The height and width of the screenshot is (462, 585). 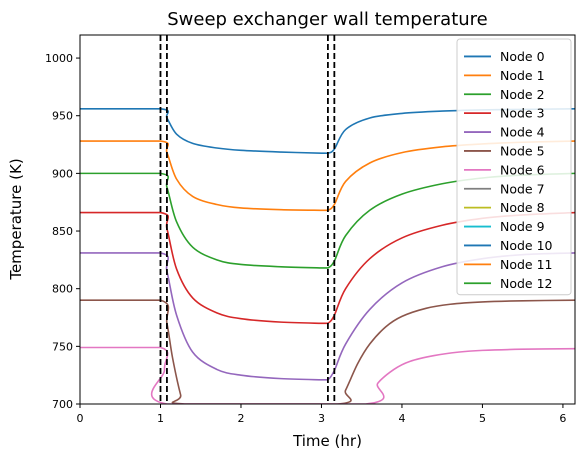 What do you see at coordinates (62, 289) in the screenshot?
I see `y-tick-label: 800` at bounding box center [62, 289].